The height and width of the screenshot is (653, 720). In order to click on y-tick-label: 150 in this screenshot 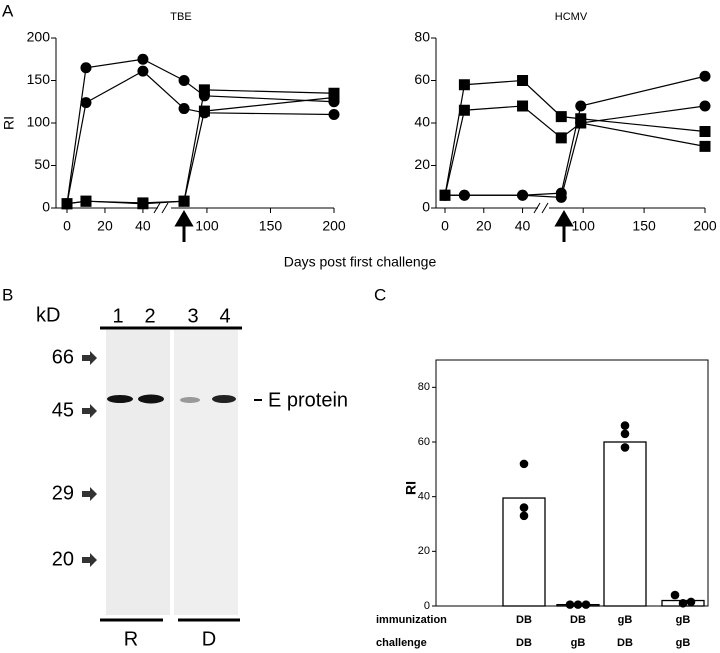, I will do `click(39, 79)`.